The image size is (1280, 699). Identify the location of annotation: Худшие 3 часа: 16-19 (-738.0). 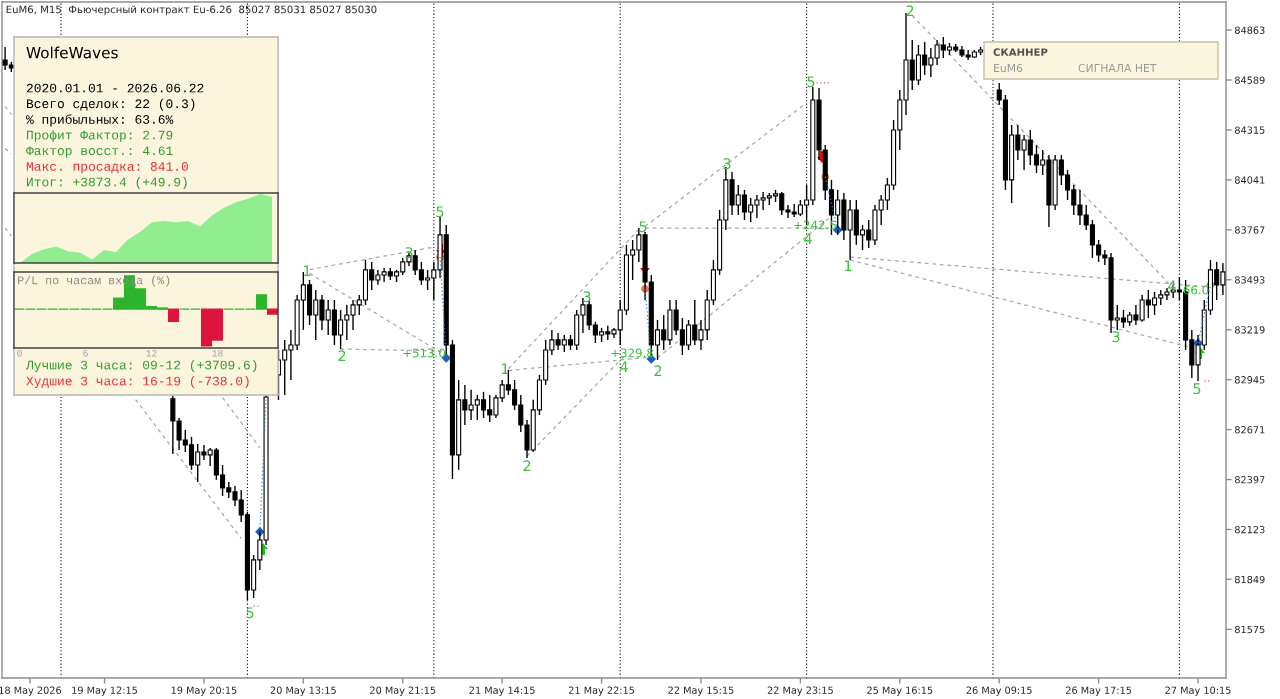
(137, 382).